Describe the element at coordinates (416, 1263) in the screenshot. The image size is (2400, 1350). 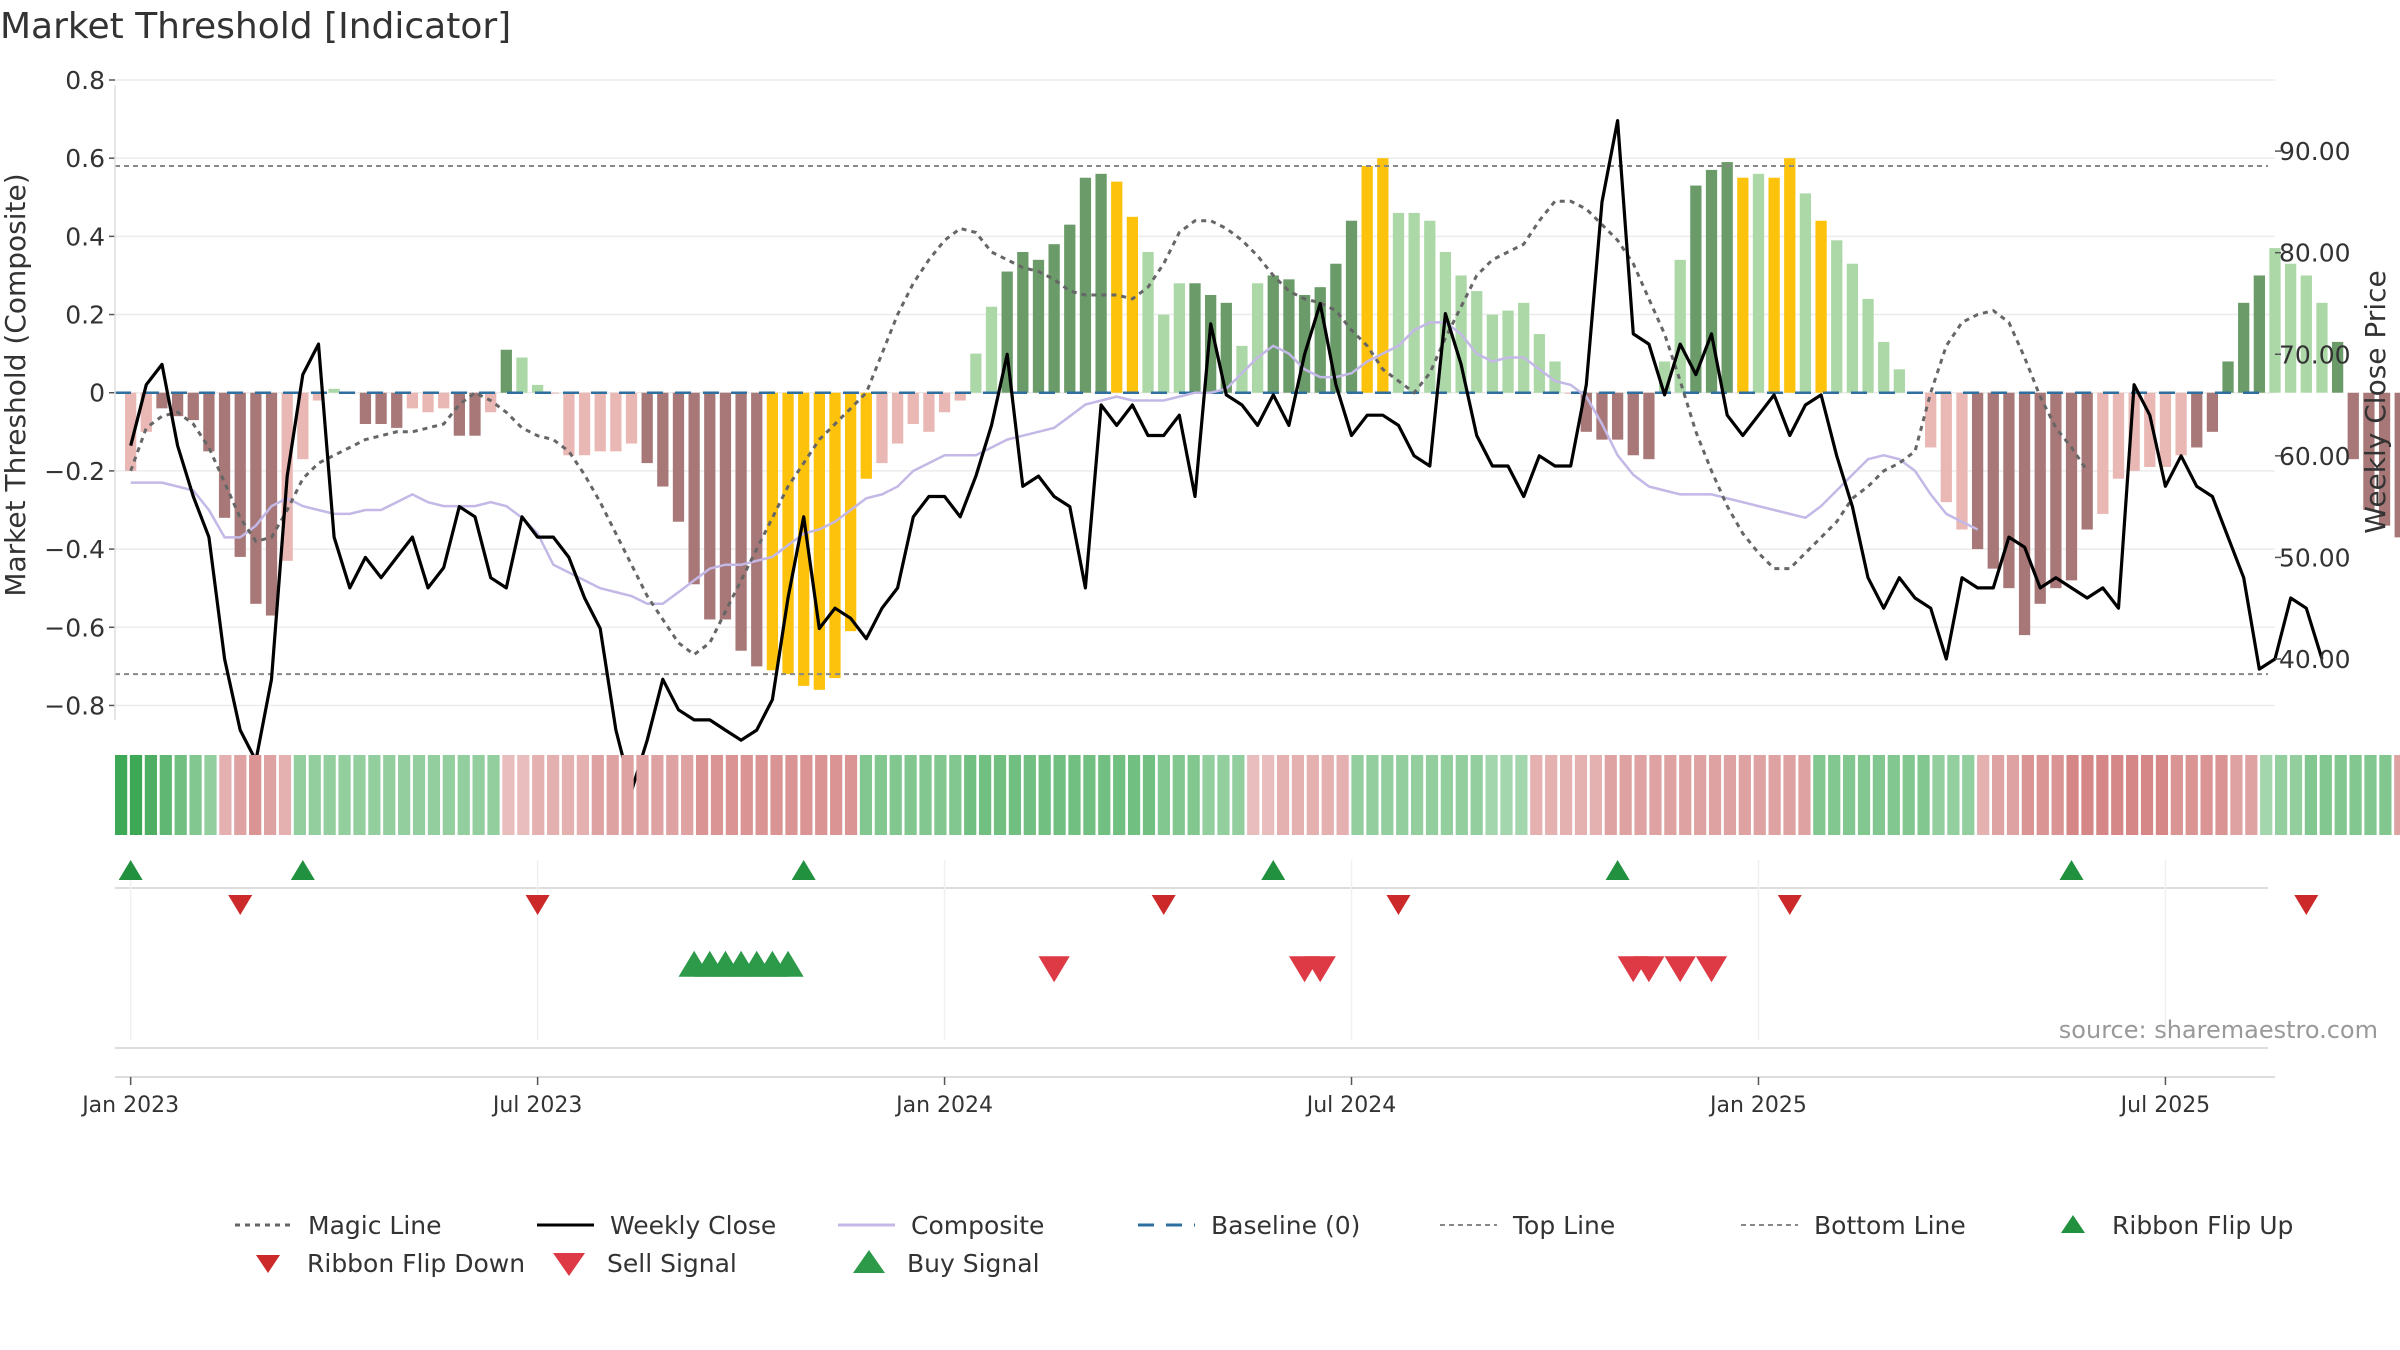
I see `legend-label: Ribbon Flip Down` at that location.